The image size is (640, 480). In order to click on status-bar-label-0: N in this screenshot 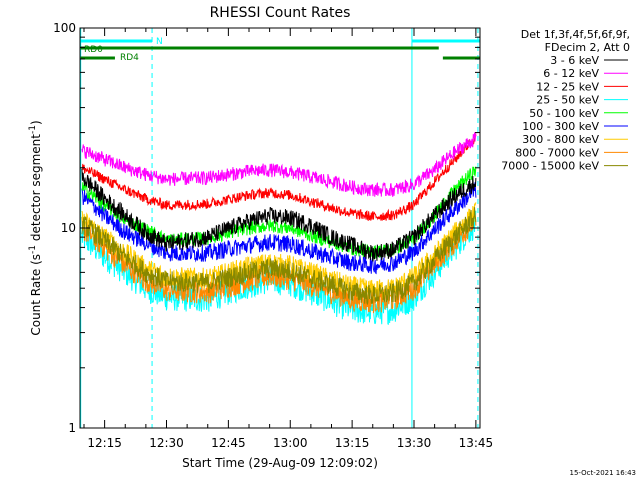, I will do `click(159, 42)`.